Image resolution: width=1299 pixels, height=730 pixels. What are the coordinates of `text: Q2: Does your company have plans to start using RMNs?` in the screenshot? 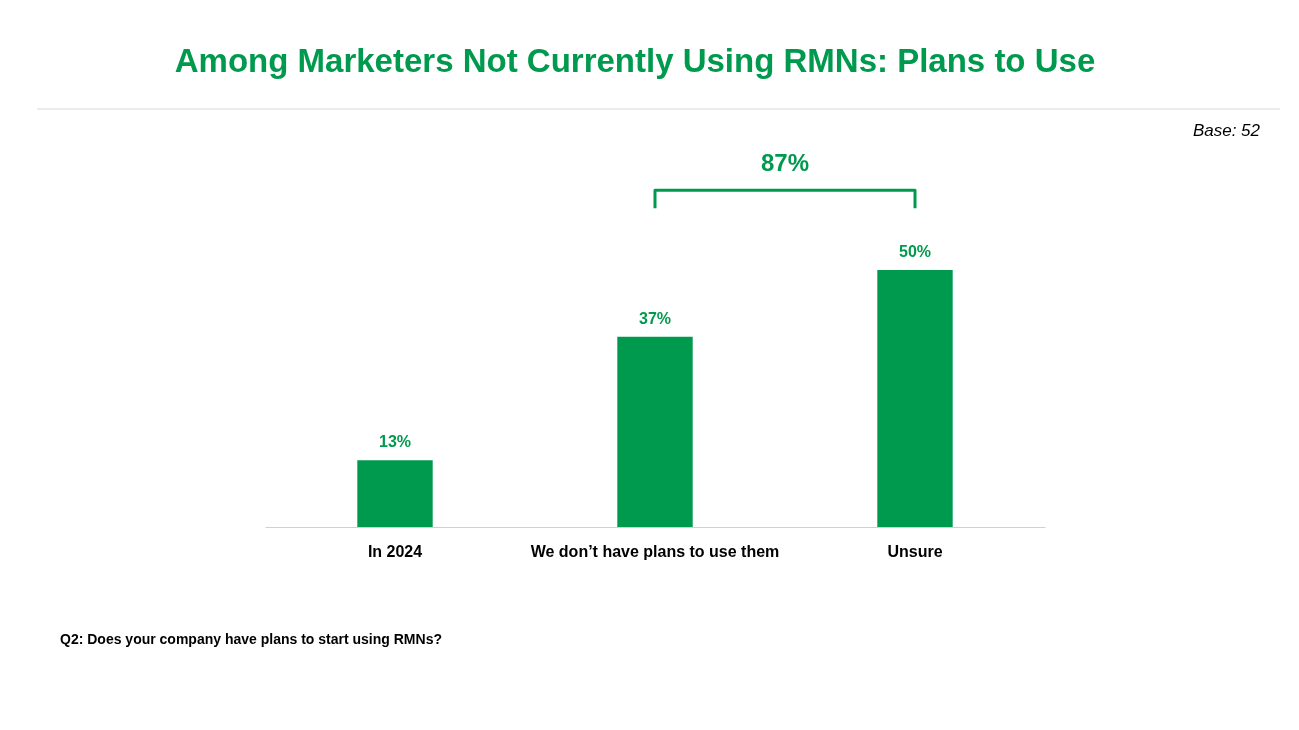 It's located at (251, 639).